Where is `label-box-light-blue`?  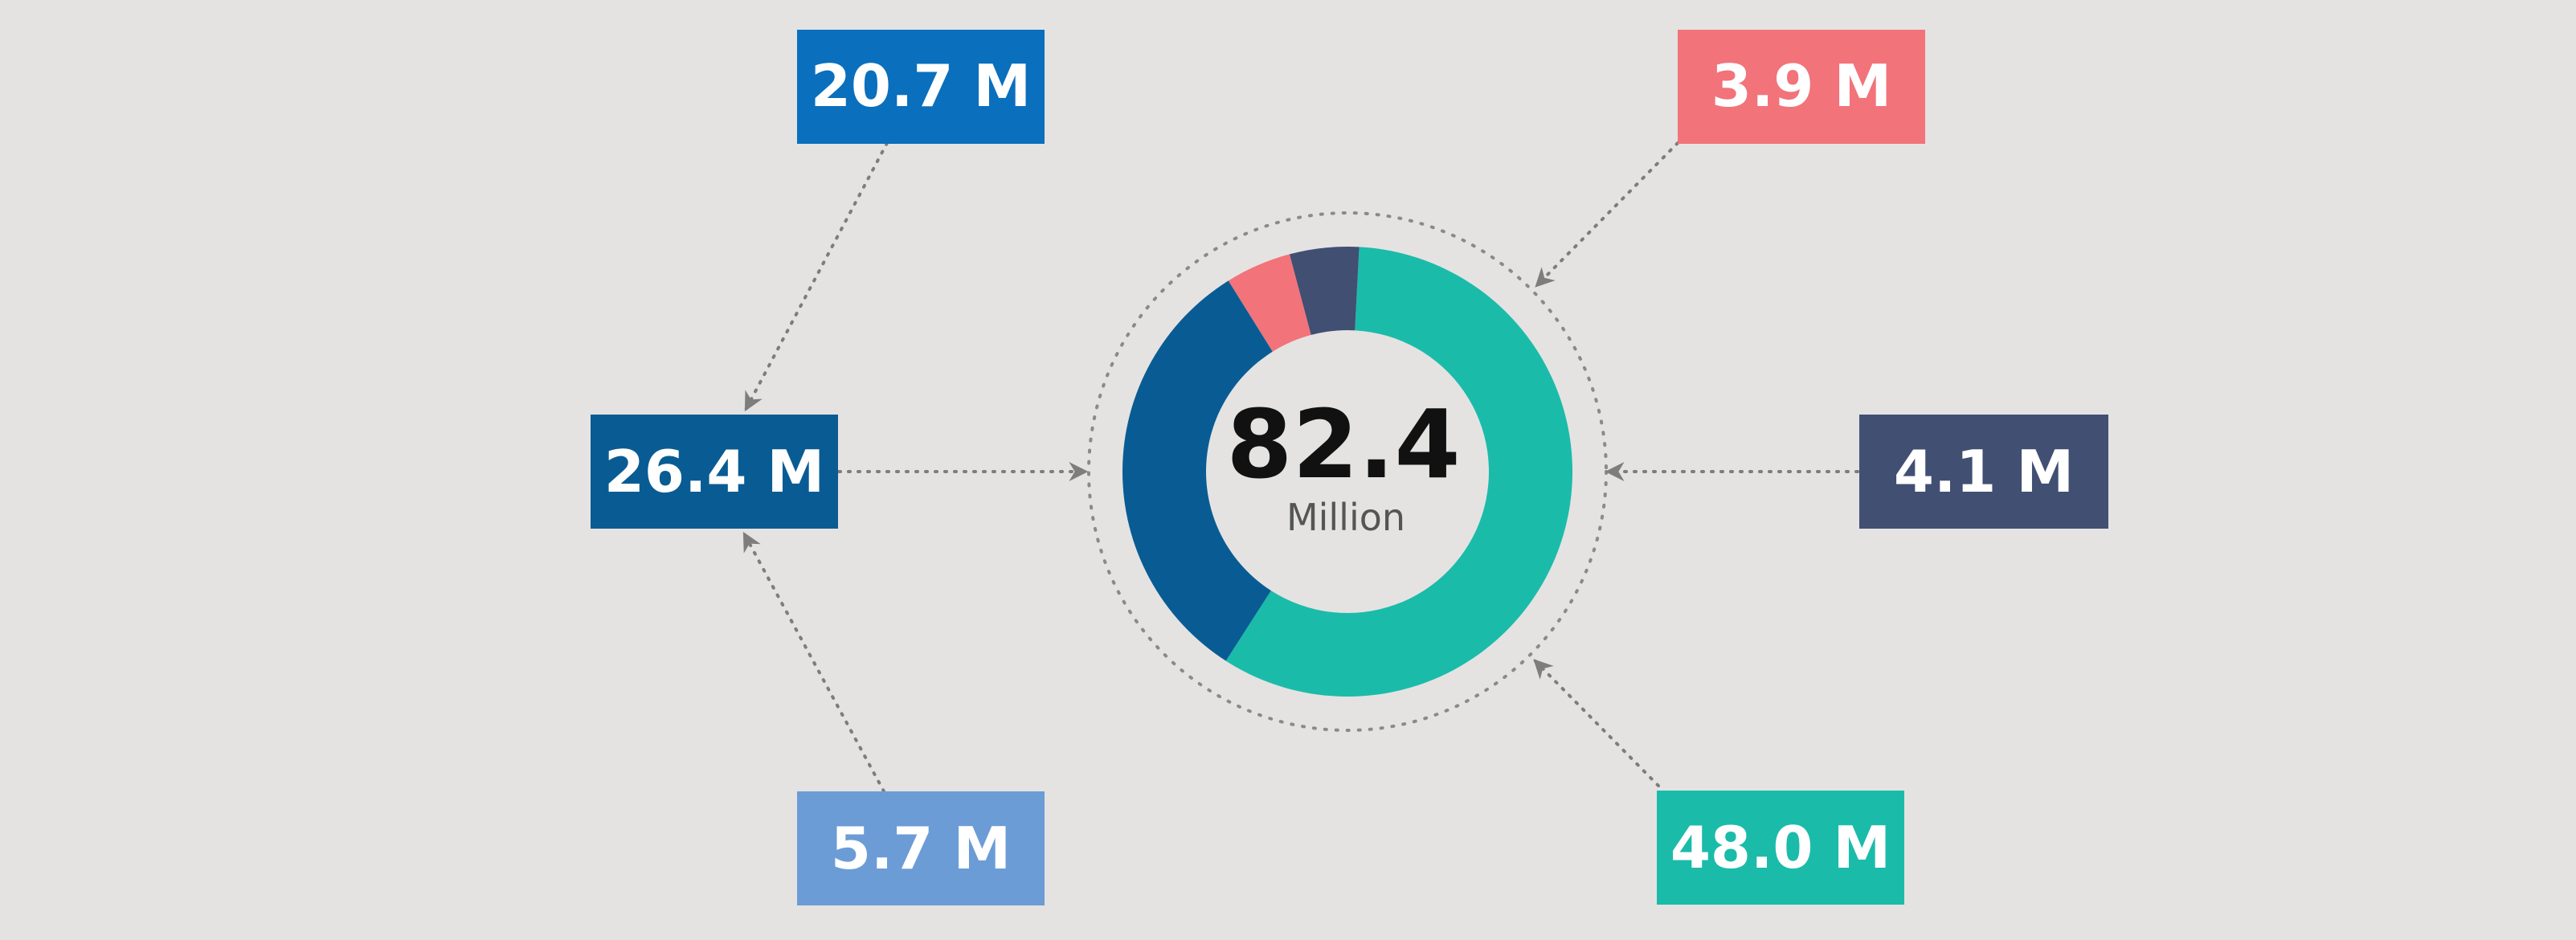
label-box-light-blue is located at coordinates (921, 848).